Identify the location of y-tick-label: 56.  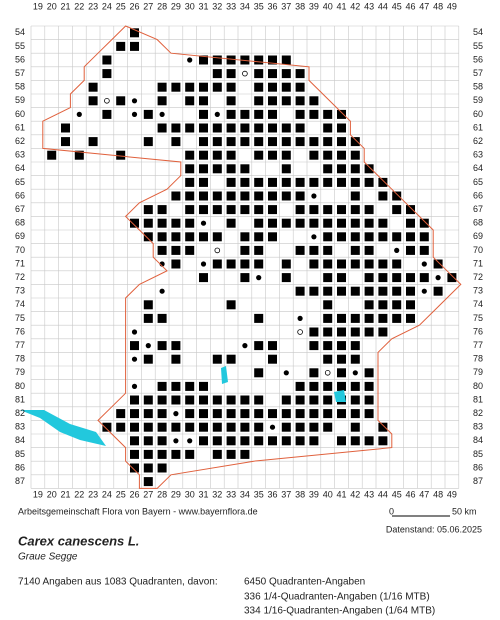
(478, 59).